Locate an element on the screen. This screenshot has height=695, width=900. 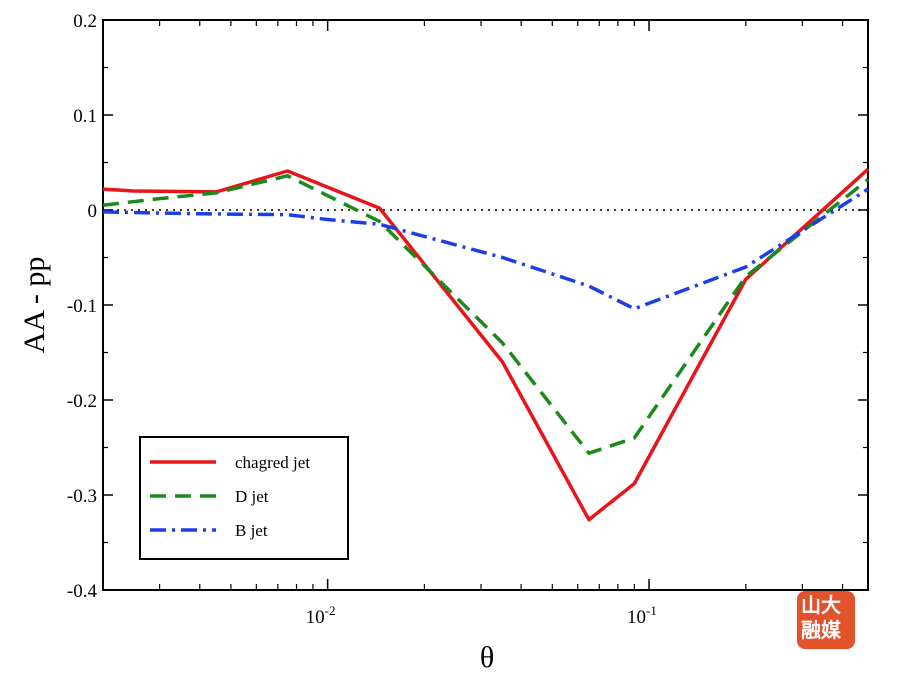
y-tick-label-2: 0 is located at coordinates (93, 211).